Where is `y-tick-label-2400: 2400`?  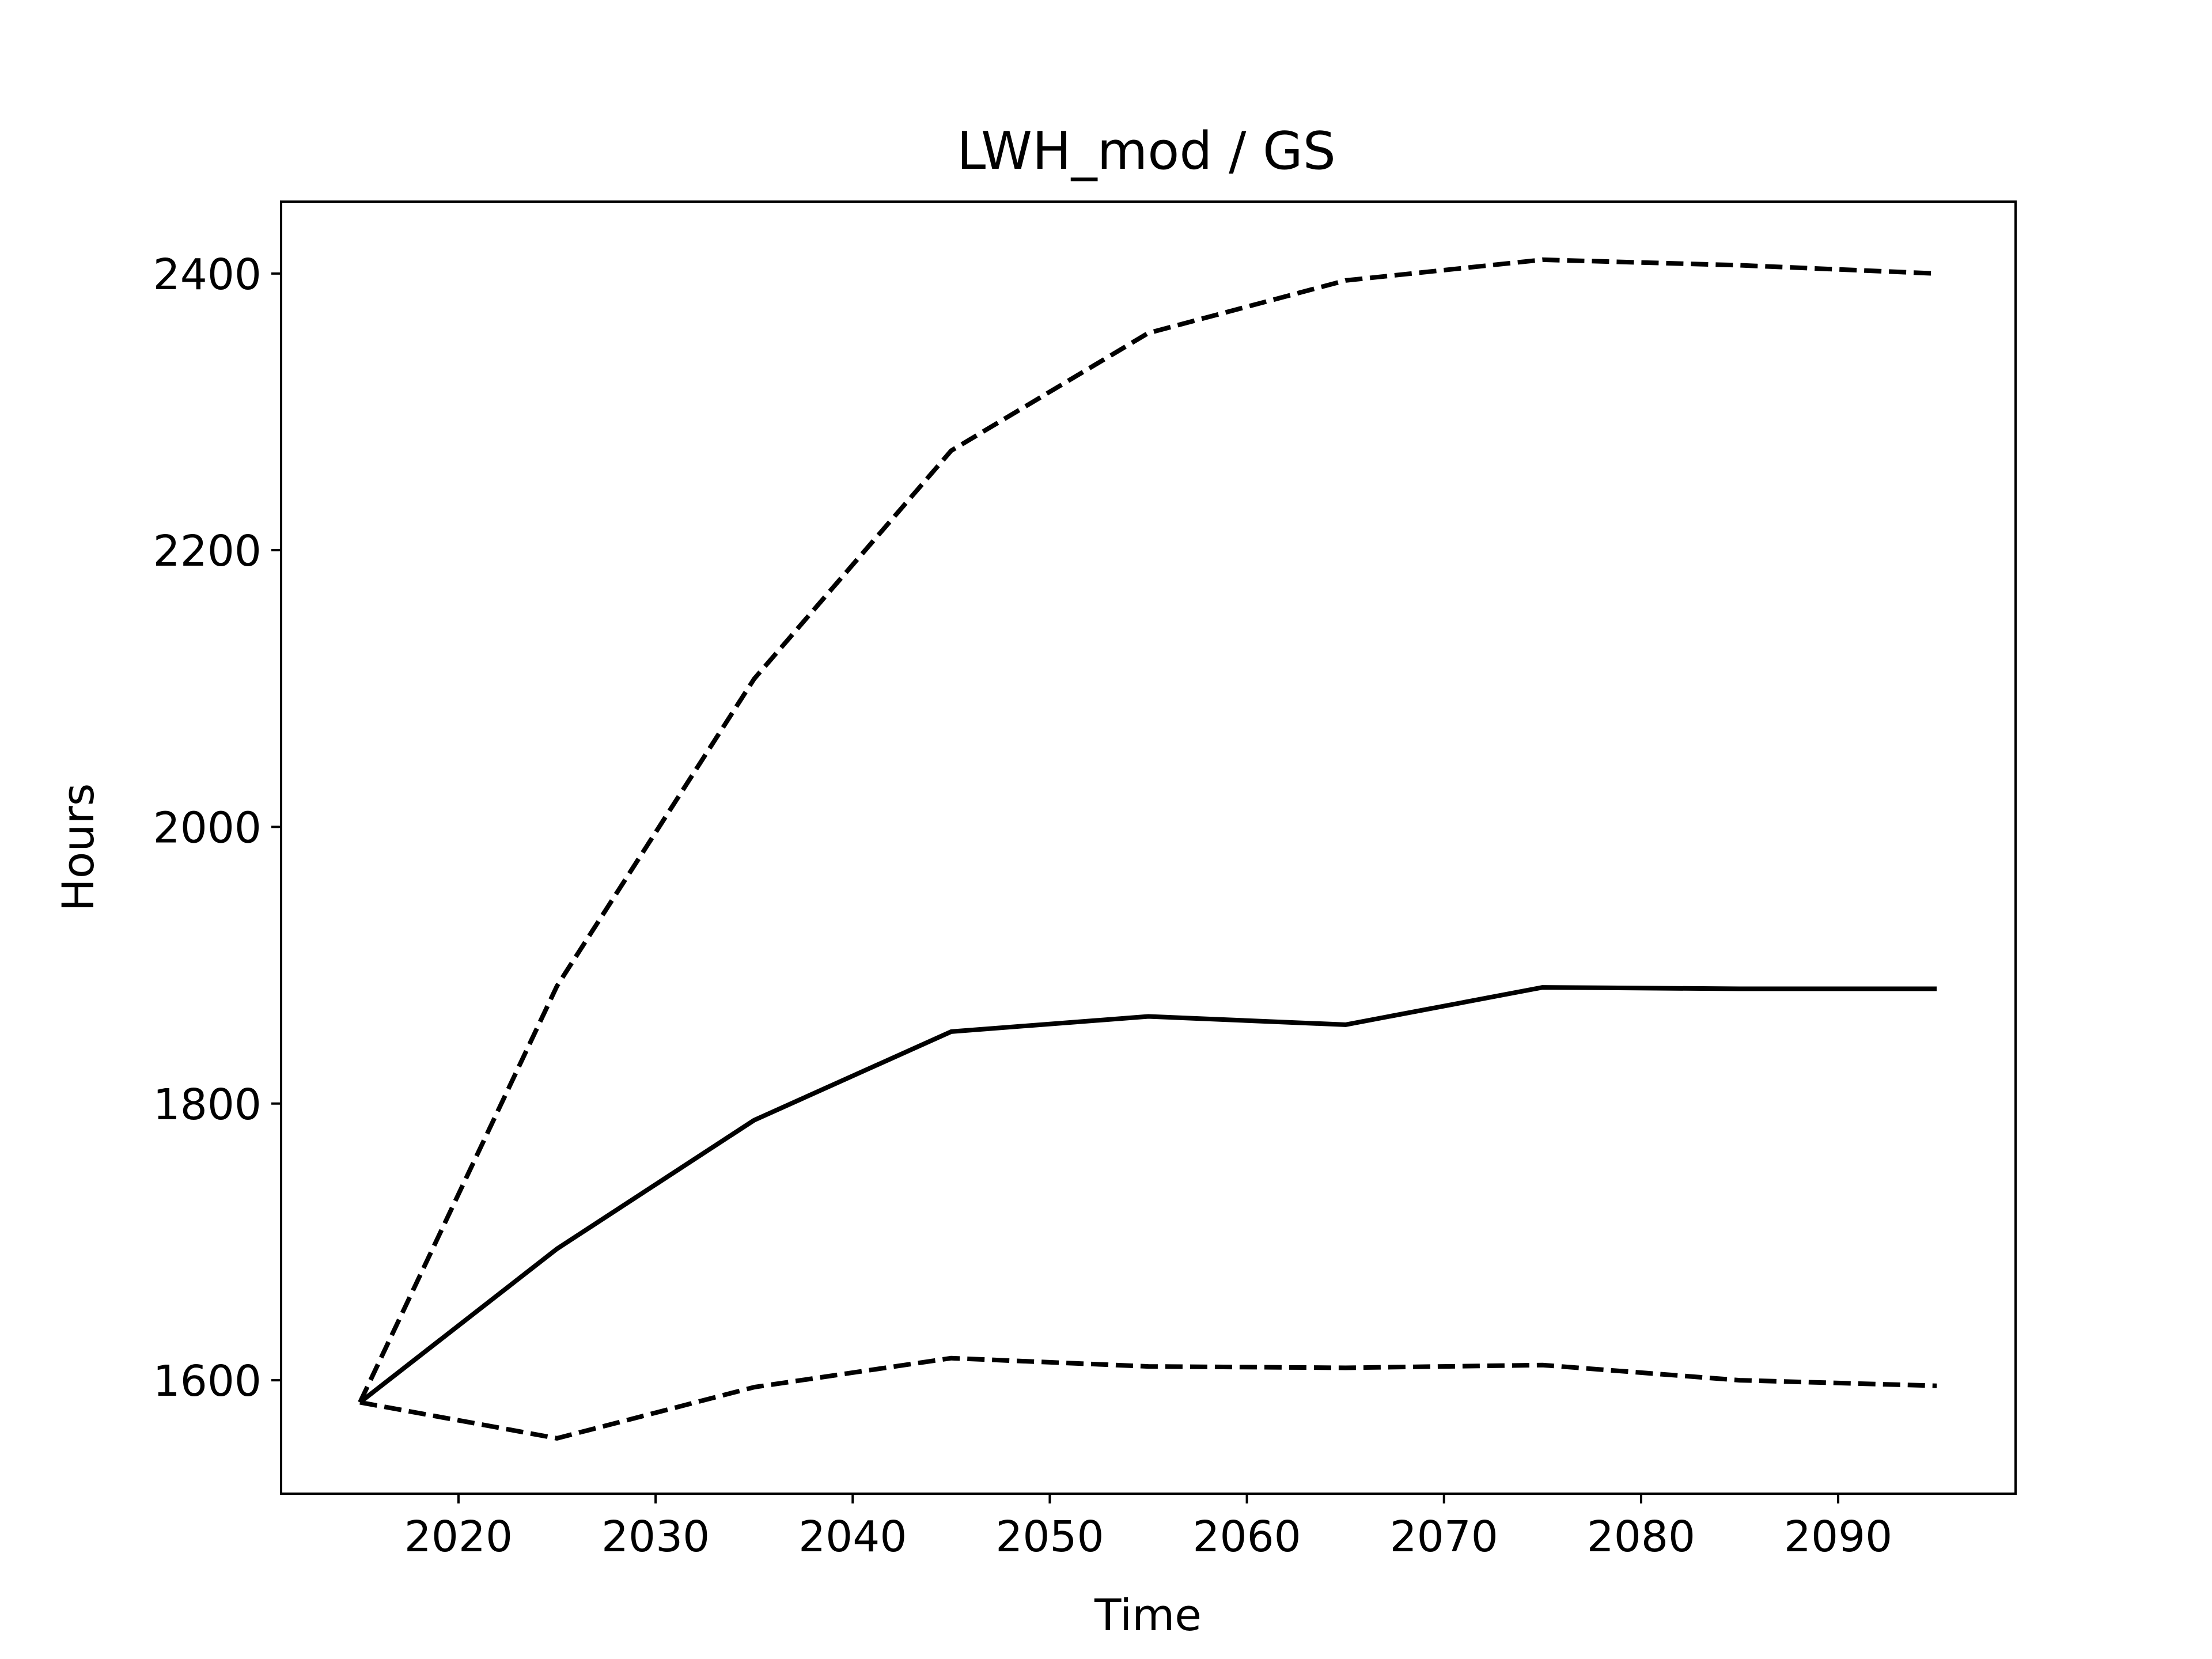
y-tick-label-2400: 2400 is located at coordinates (207, 275).